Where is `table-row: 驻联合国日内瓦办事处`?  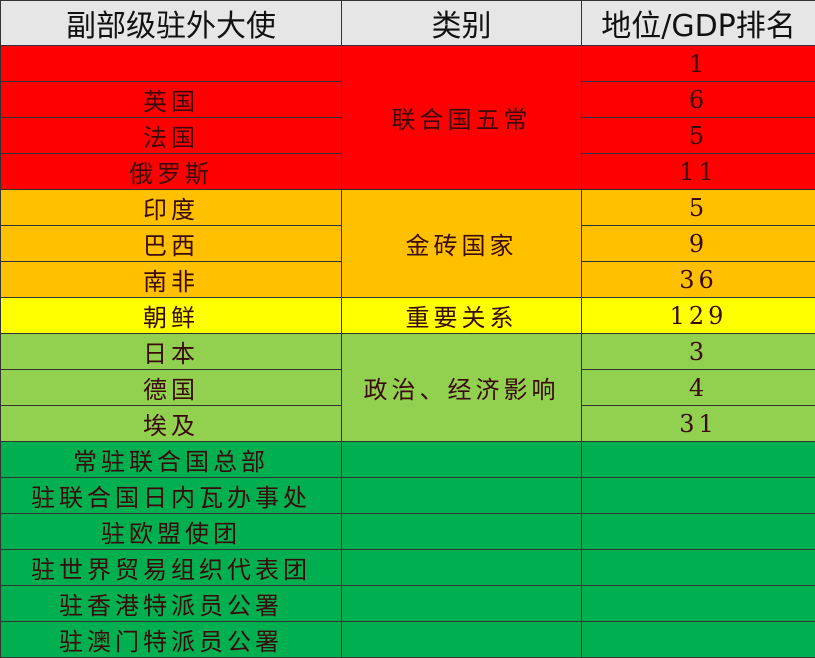 table-row: 驻联合国日内瓦办事处 is located at coordinates (408, 496).